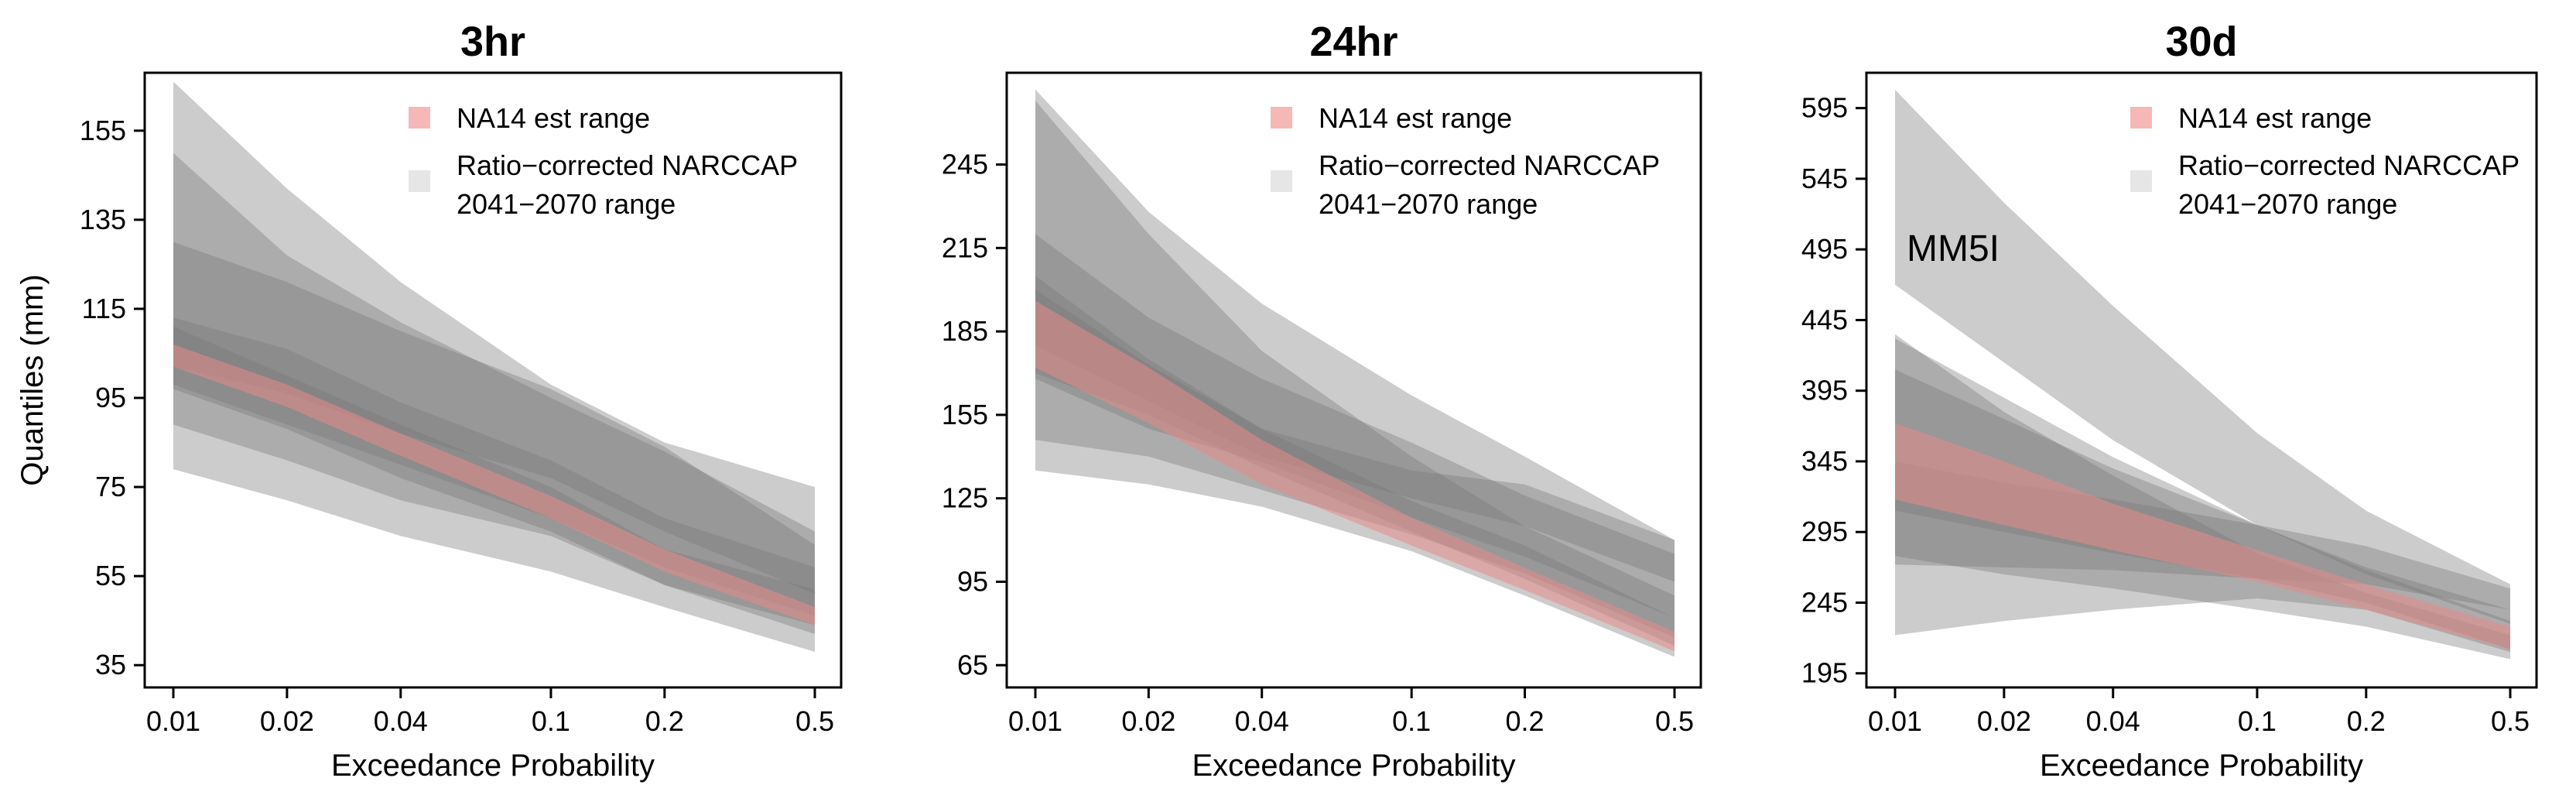 The image size is (2576, 802). I want to click on y-tick-label: 395, so click(1825, 390).